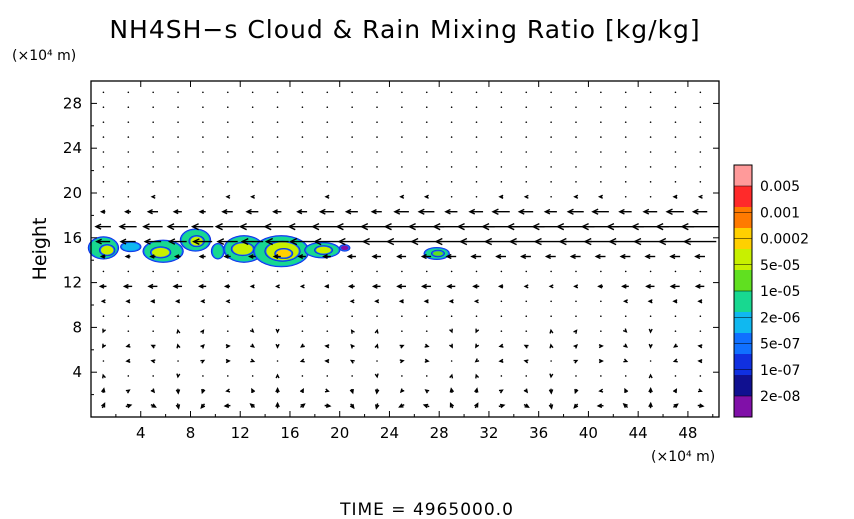 Image resolution: width=854 pixels, height=519 pixels. I want to click on x-tick-label: 40, so click(588, 433).